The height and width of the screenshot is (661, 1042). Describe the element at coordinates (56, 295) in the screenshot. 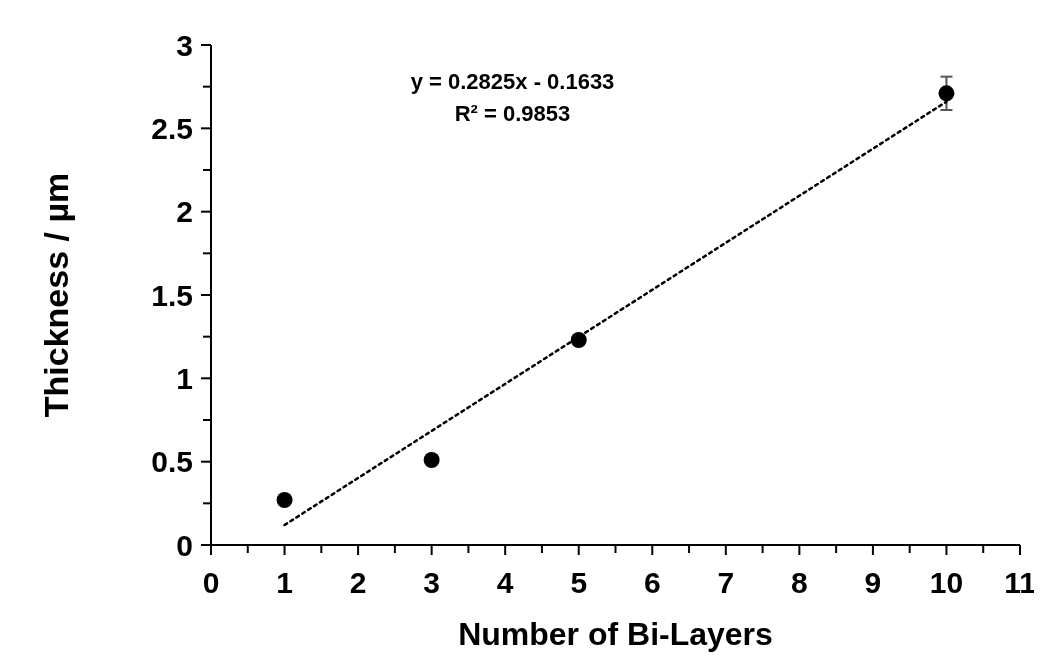

I see `y-axis-title: Thickness / µm` at that location.